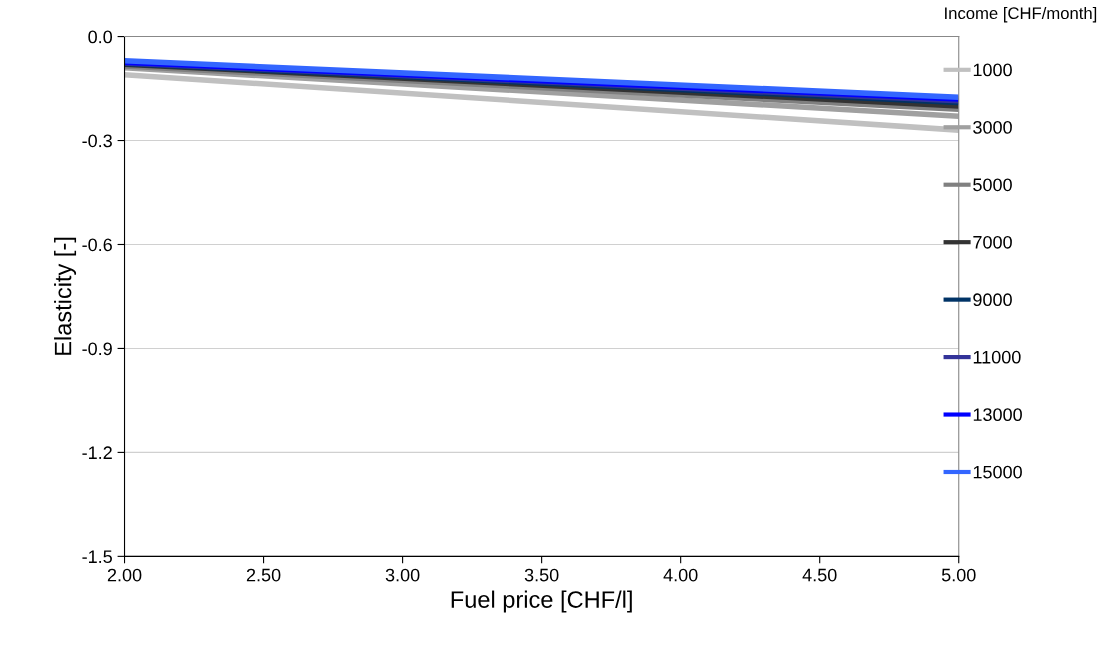 This screenshot has height=653, width=1102. What do you see at coordinates (97, 452) in the screenshot?
I see `y-tick-label: -1.2` at bounding box center [97, 452].